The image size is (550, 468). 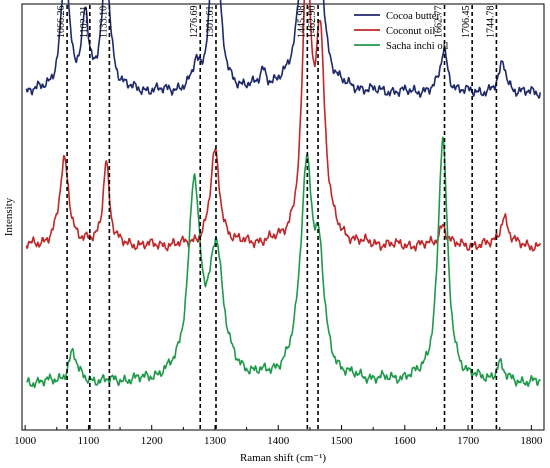 What do you see at coordinates (417, 46) in the screenshot?
I see `legend-label: Sacha inchi oil` at bounding box center [417, 46].